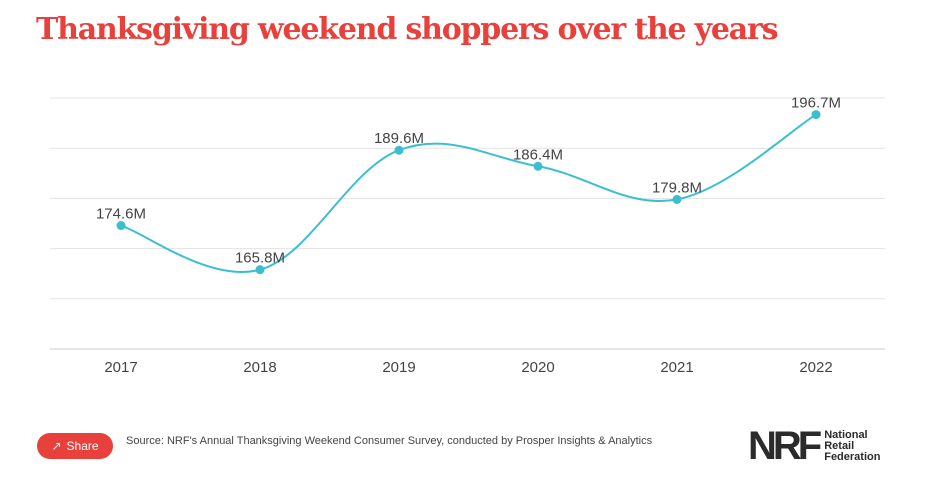 The image size is (934, 485). Describe the element at coordinates (259, 367) in the screenshot. I see `x-tick-label: 2018` at that location.